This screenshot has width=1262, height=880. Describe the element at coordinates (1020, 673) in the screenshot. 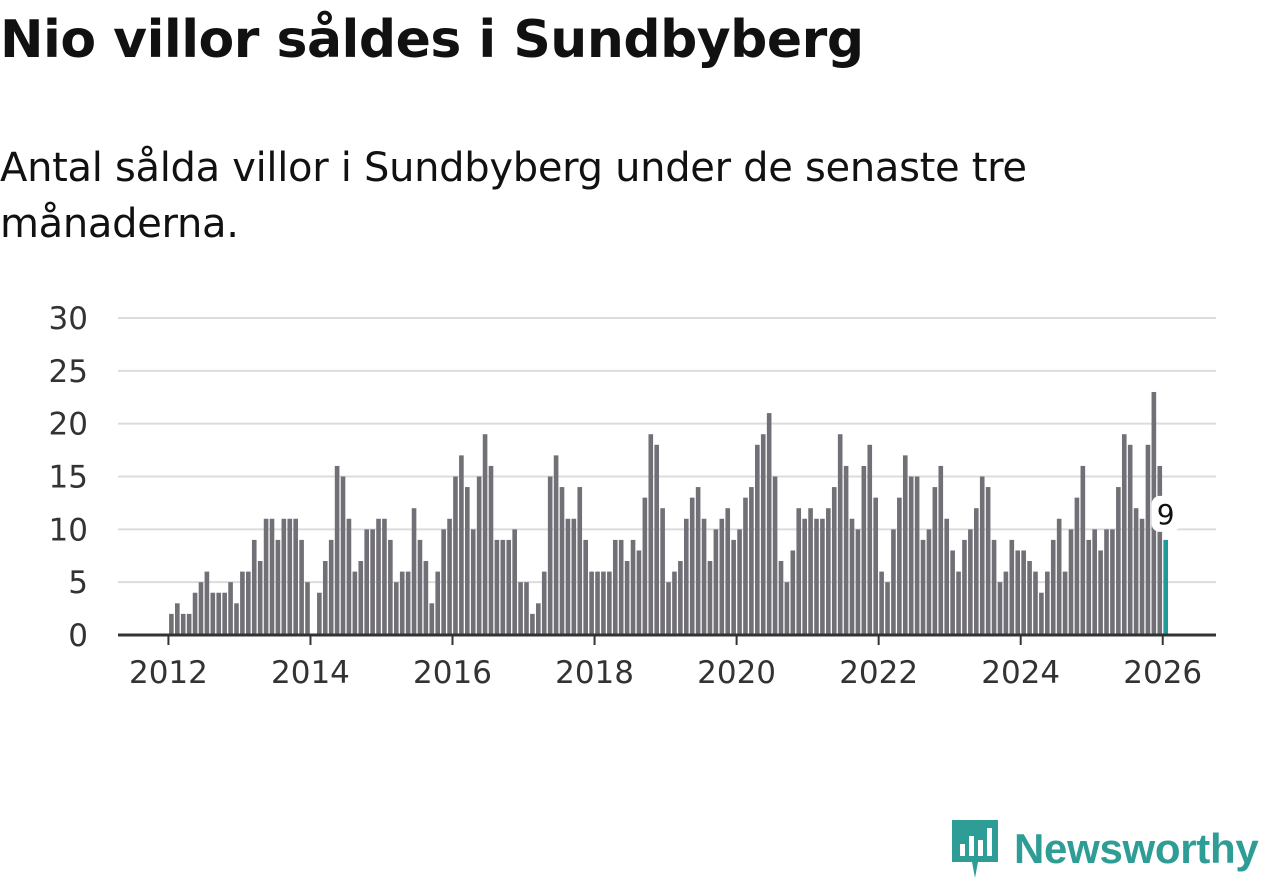

I see `x-tick-label: 2024` at that location.